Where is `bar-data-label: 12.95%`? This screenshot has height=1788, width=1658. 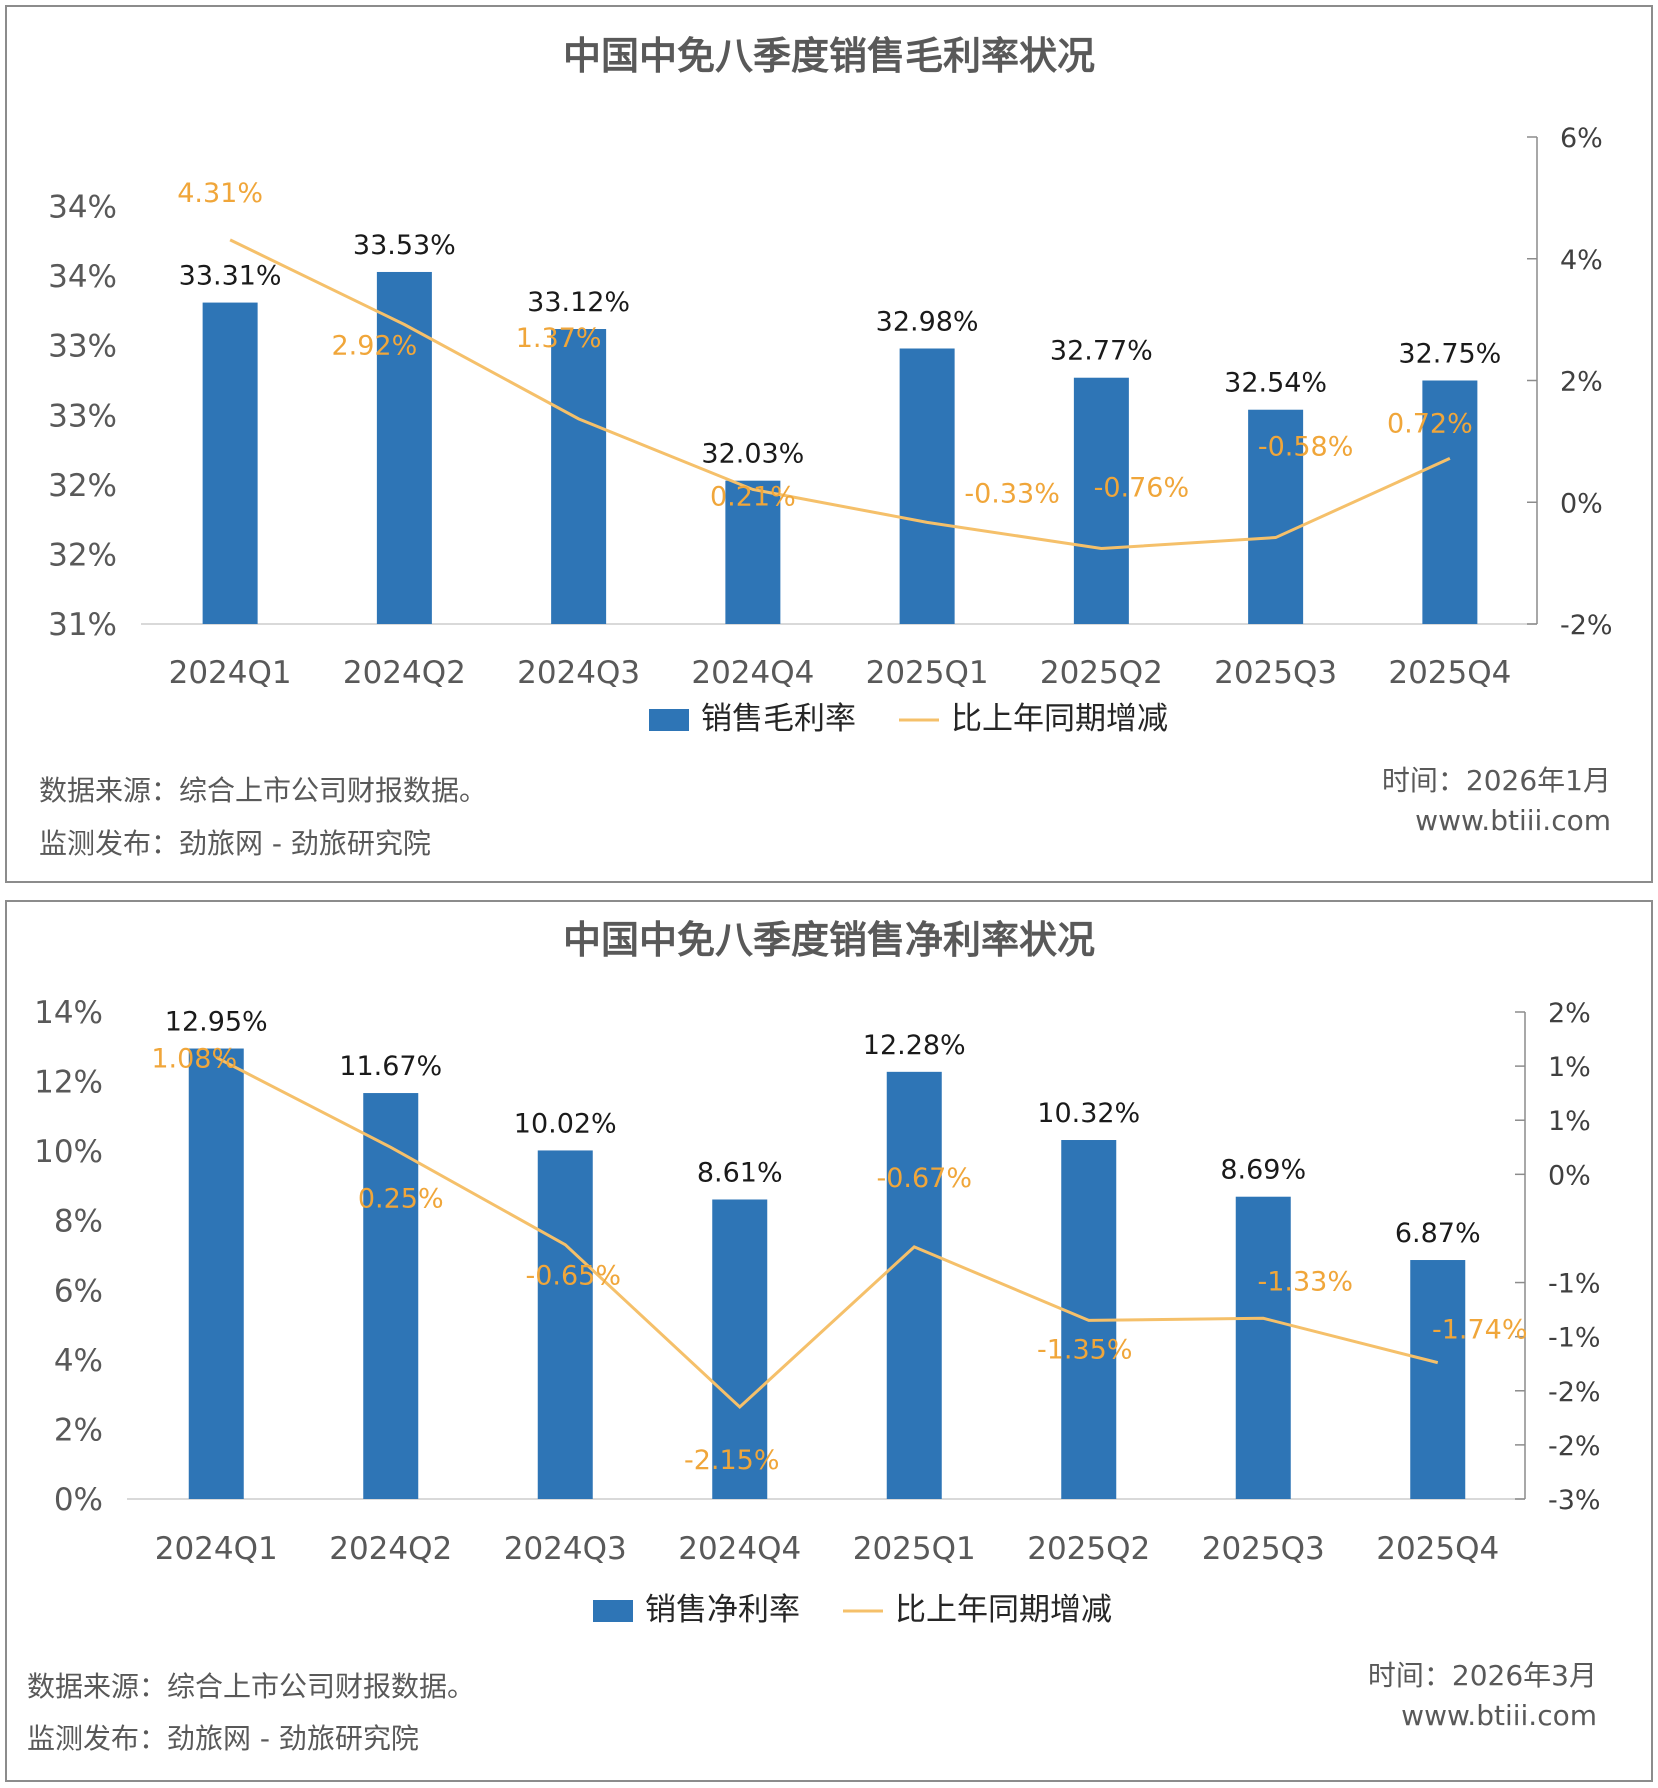 bar-data-label: 12.95% is located at coordinates (216, 1022).